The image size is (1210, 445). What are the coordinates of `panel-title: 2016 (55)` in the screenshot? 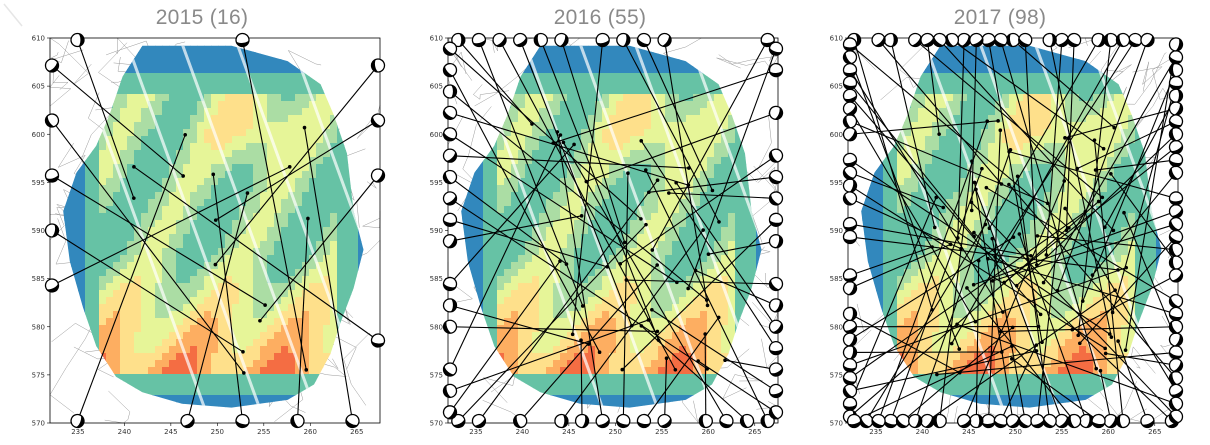 It's located at (600, 17).